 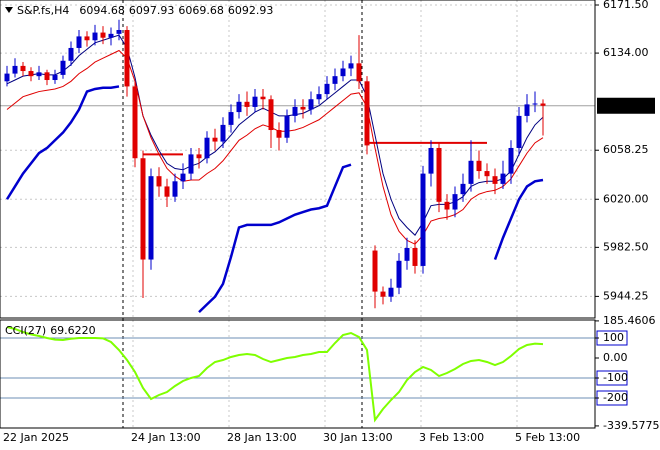 I want to click on header-icon, so click(x=9, y=10).